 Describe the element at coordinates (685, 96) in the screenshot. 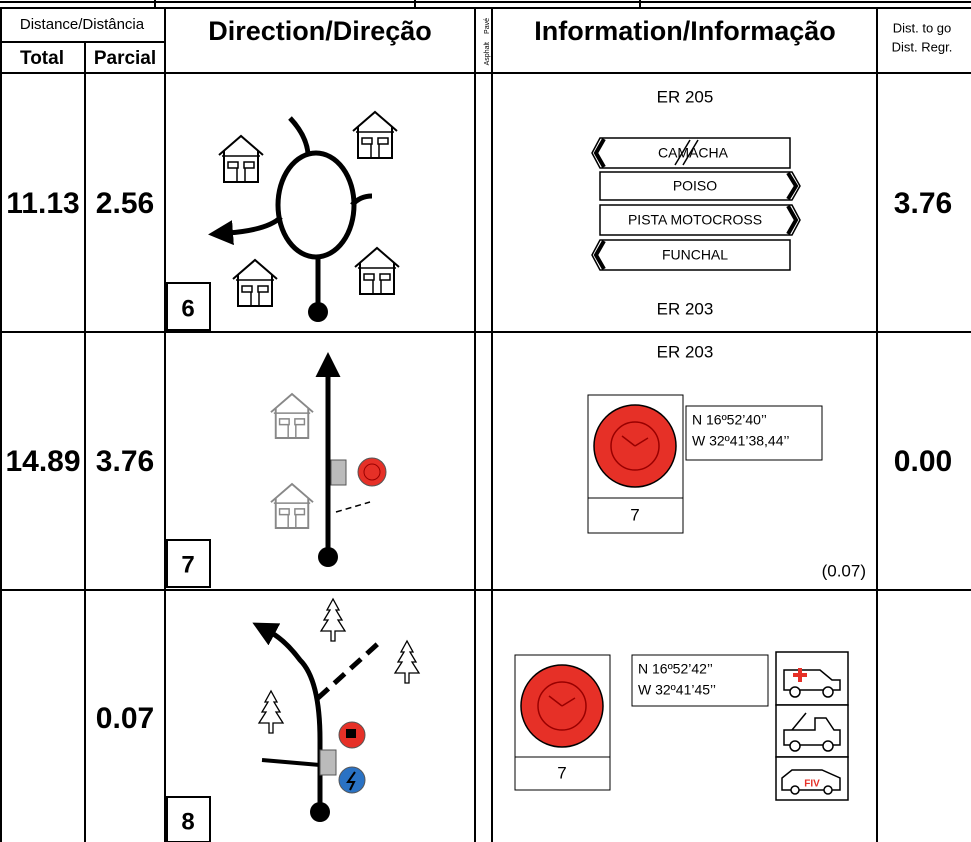

I see `road-label: ER 205` at that location.